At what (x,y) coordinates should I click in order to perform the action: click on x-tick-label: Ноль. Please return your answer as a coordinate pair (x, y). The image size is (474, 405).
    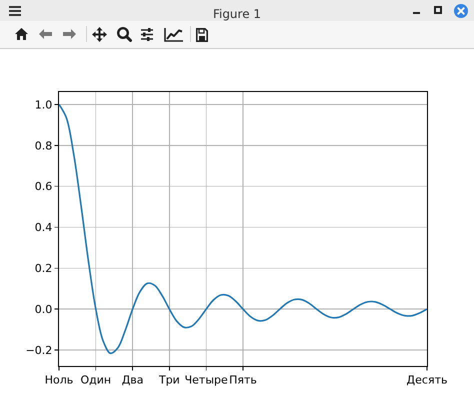
    Looking at the image, I should click on (59, 380).